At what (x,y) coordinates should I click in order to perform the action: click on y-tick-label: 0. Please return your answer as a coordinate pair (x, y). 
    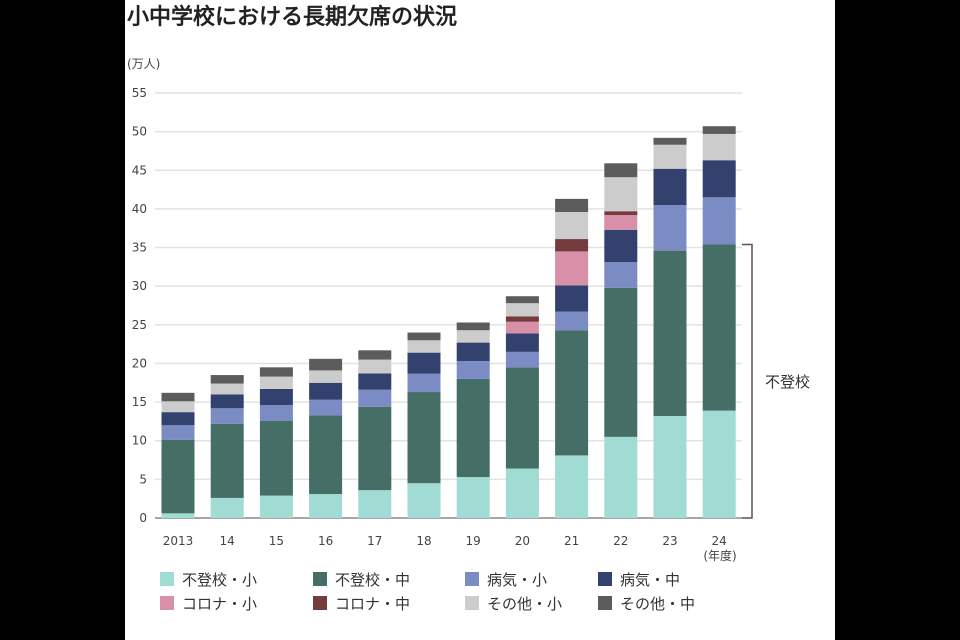
    Looking at the image, I should click on (143, 518).